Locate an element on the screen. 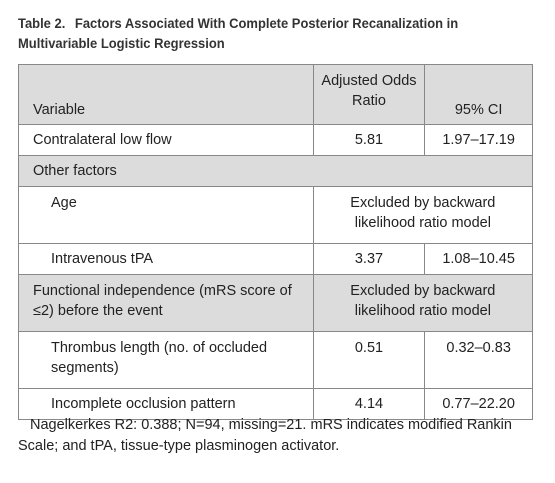  row-odds-ratio: 0.51 is located at coordinates (369, 360).